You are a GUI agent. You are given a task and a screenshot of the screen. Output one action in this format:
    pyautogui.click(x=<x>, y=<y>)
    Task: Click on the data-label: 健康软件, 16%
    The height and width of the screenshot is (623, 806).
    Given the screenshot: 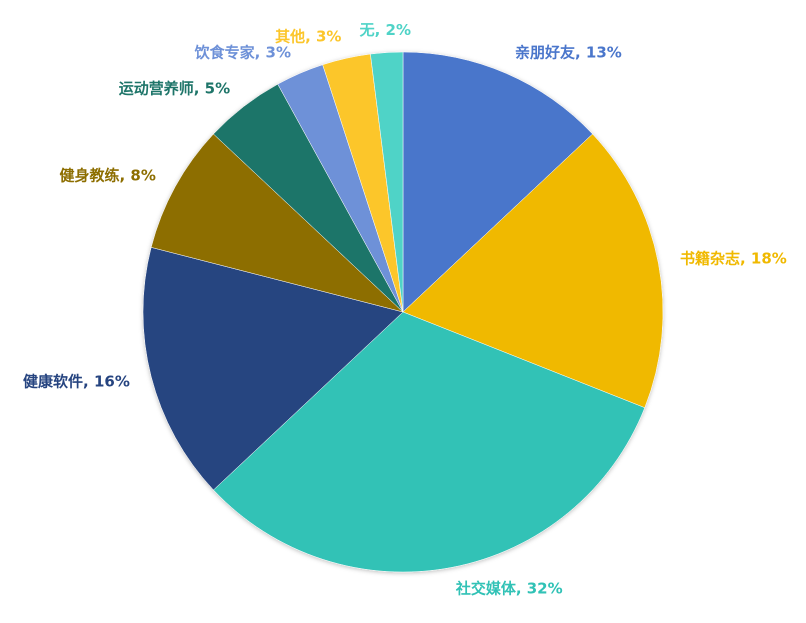 What is the action you would take?
    pyautogui.click(x=76, y=382)
    